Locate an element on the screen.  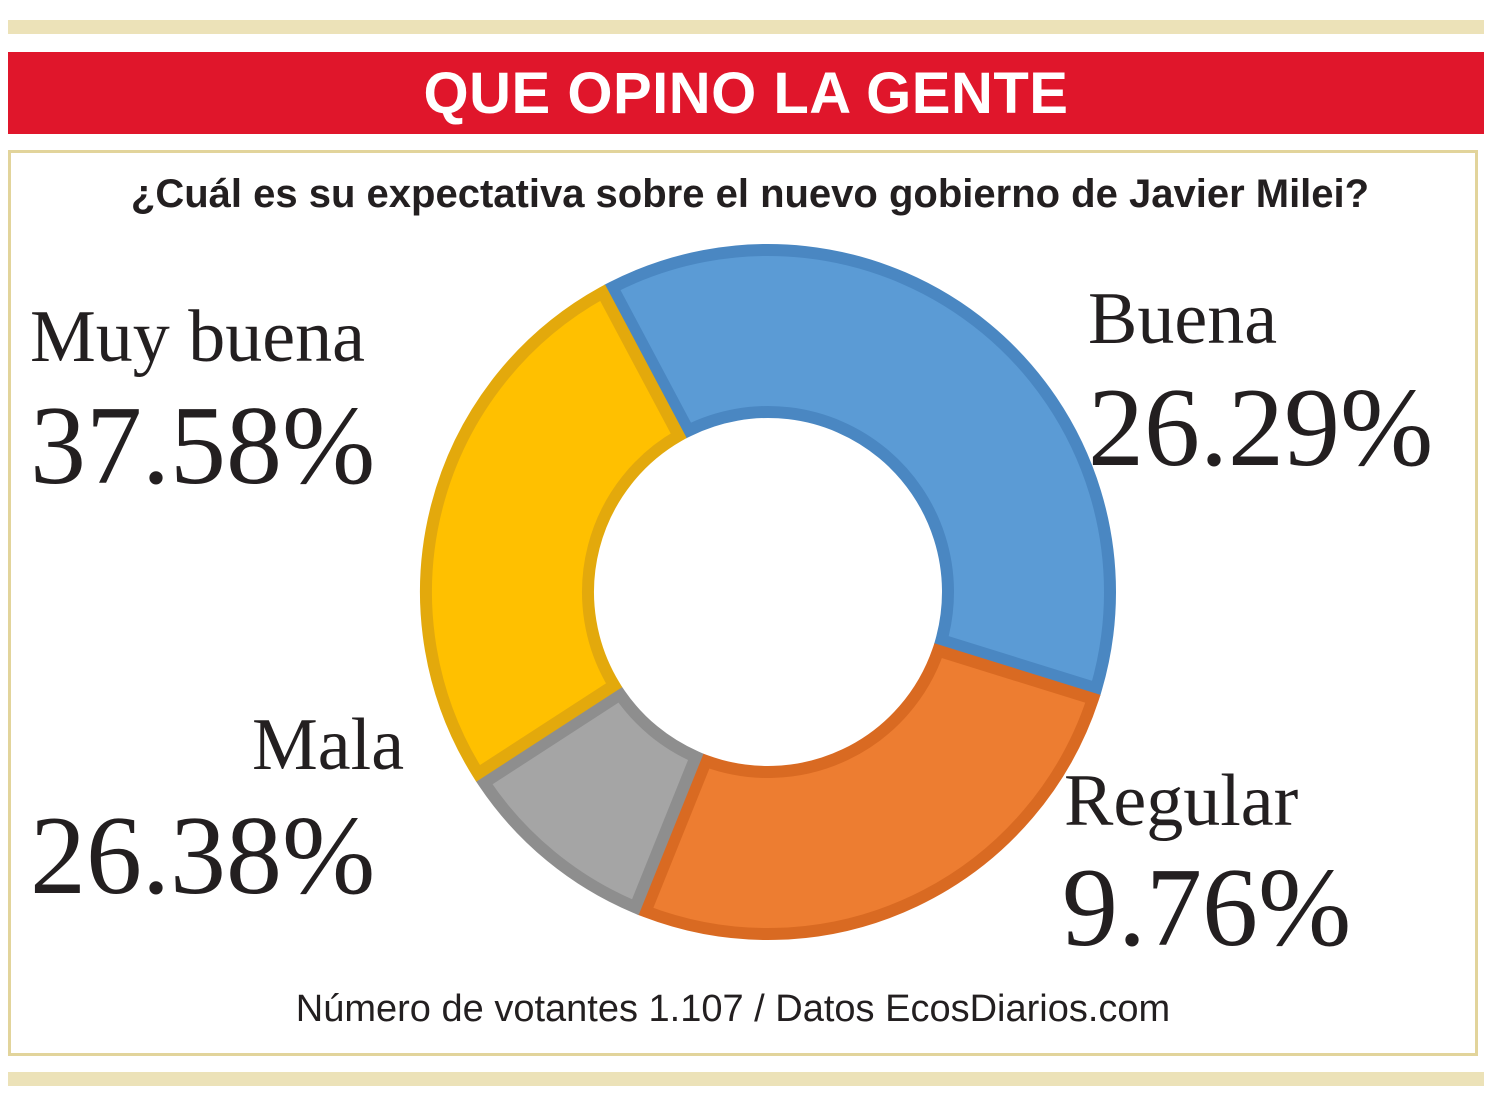
slice-mala is located at coordinates (553, 533).